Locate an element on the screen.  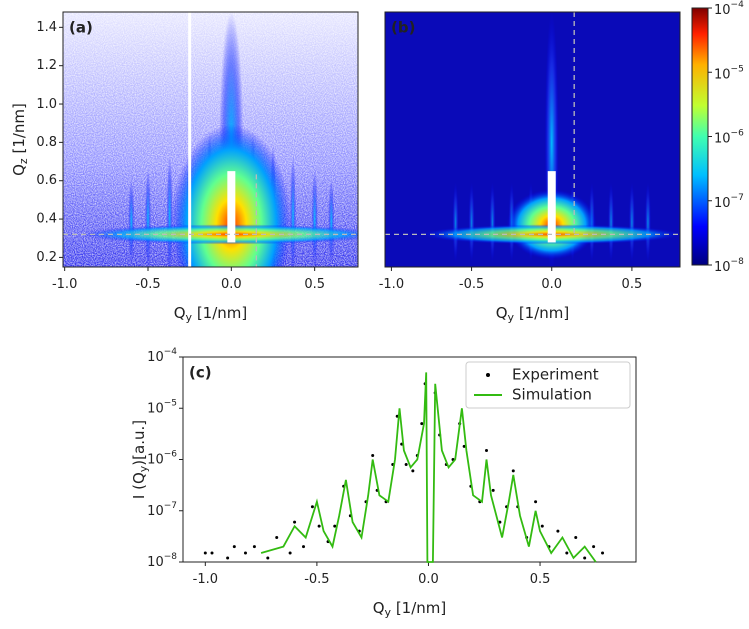
y-tick-label: 10⁻⁴ is located at coordinates (162, 356).